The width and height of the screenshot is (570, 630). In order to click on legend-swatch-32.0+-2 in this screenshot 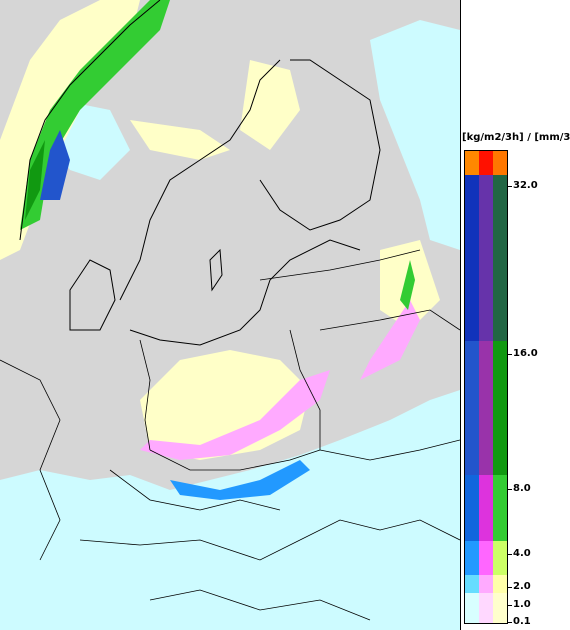, I will do `click(500, 163)`.